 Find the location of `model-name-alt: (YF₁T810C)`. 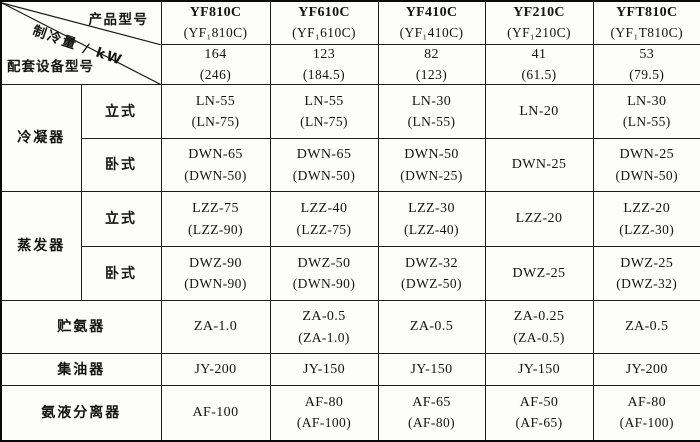

model-name-alt: (YF₁T810C) is located at coordinates (647, 33).